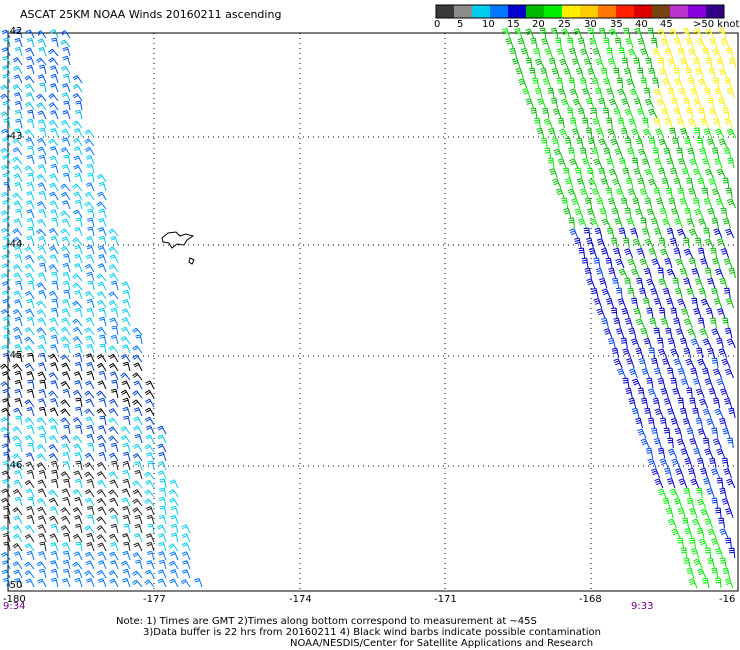 The image size is (740, 650). I want to click on legend-label-35: 35, so click(616, 24).